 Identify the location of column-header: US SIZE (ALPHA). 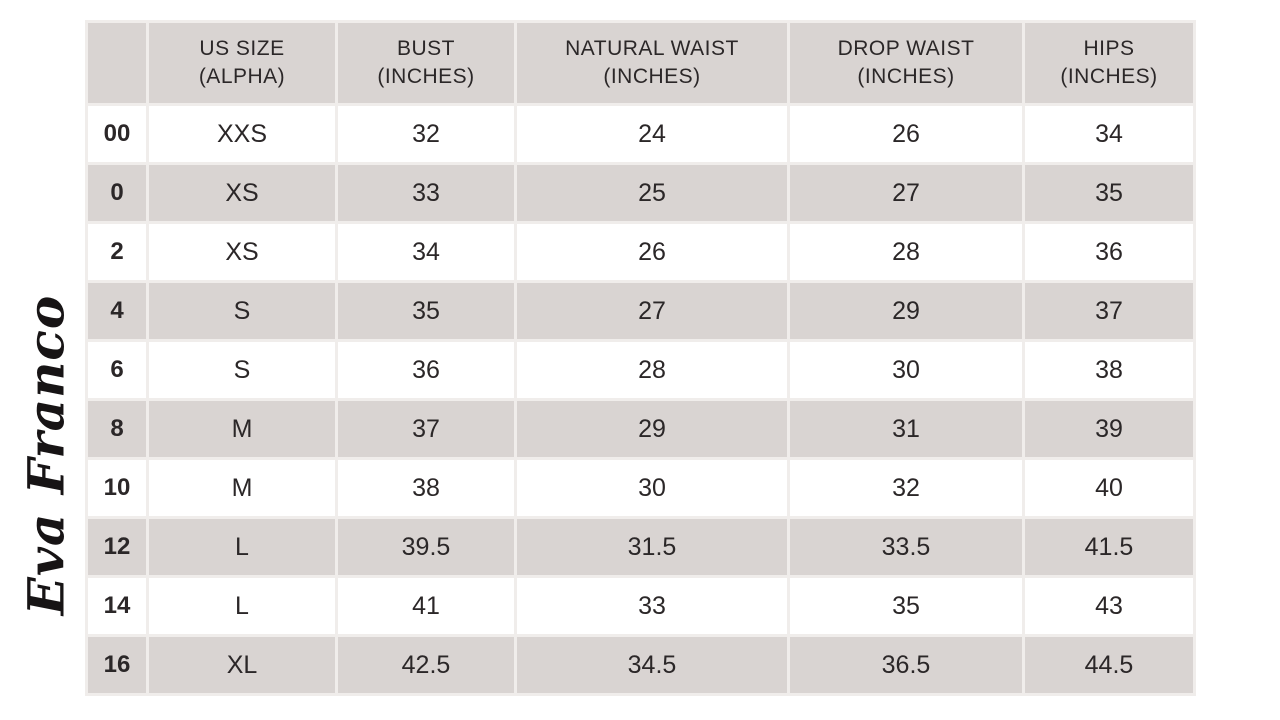
(242, 63).